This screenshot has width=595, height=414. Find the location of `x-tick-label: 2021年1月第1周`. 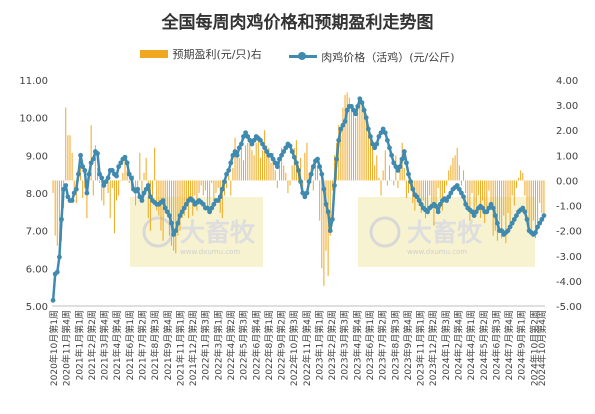

x-tick-label: 2021年1月第1周 is located at coordinates (79, 345).